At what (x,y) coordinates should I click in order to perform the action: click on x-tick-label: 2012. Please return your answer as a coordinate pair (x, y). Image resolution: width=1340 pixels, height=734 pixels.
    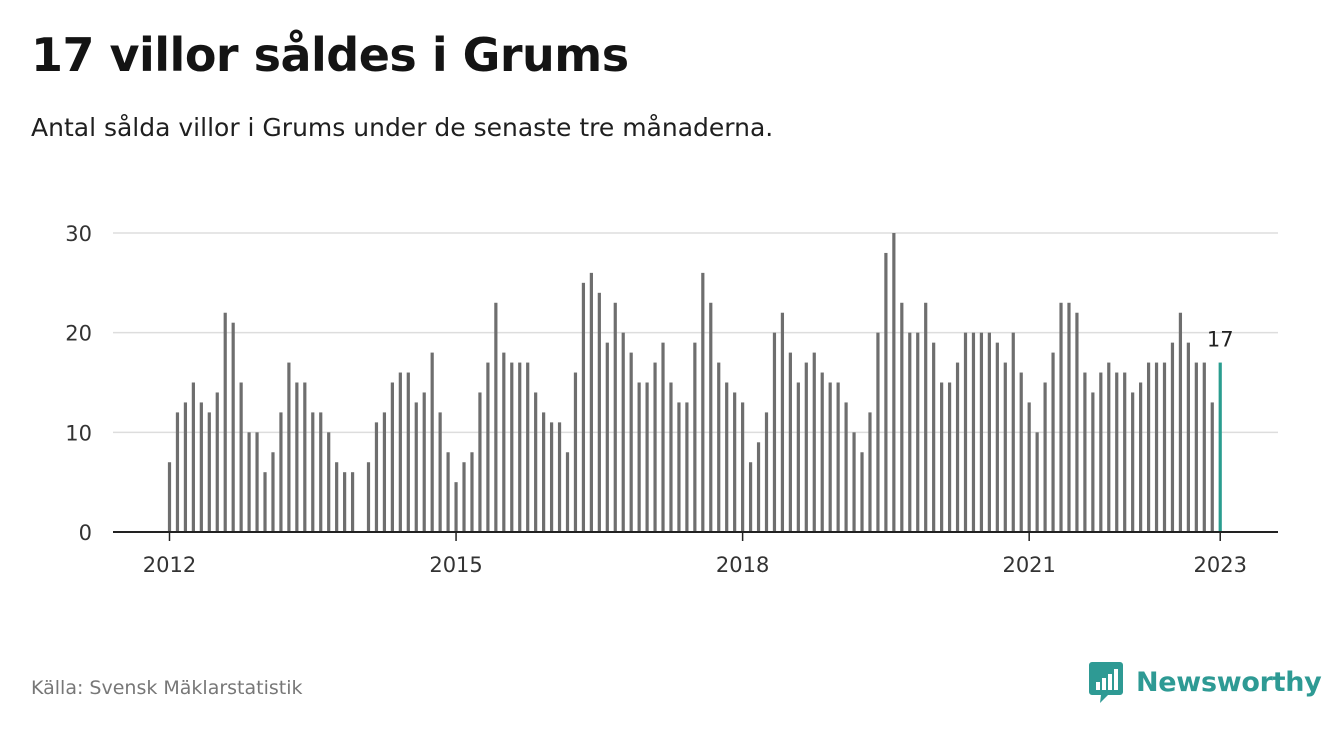
    Looking at the image, I should click on (169, 565).